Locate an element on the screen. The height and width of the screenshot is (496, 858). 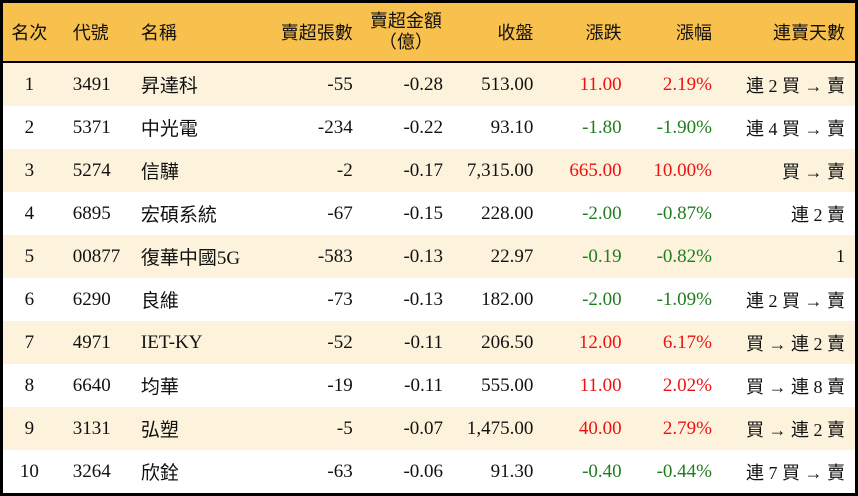
cell-change: -1.80 is located at coordinates (602, 127).